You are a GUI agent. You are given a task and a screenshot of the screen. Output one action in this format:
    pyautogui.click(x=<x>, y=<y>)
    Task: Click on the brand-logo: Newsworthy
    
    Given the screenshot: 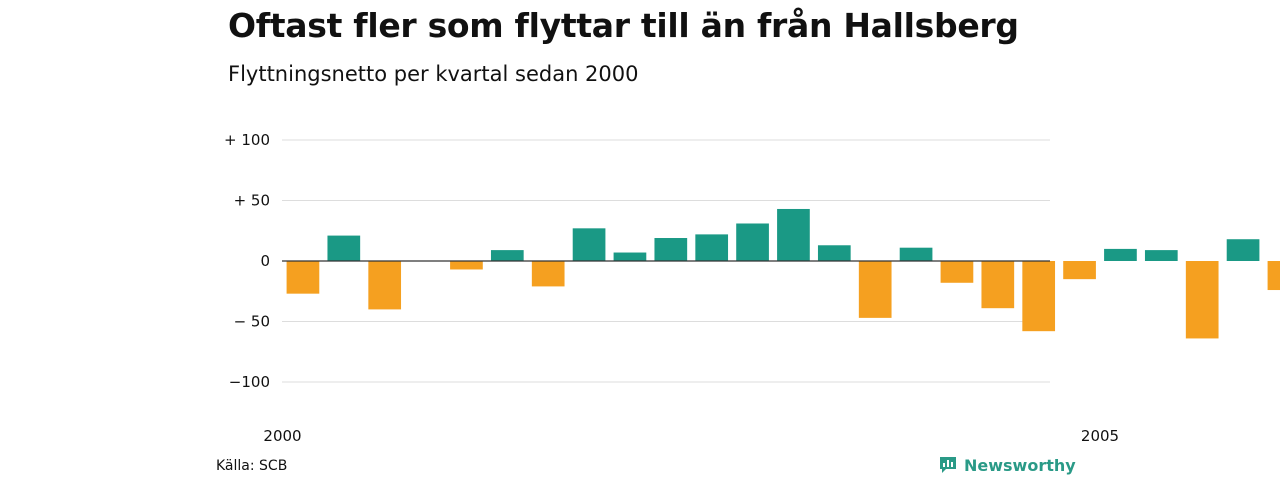 What is the action you would take?
    pyautogui.click(x=1007, y=465)
    